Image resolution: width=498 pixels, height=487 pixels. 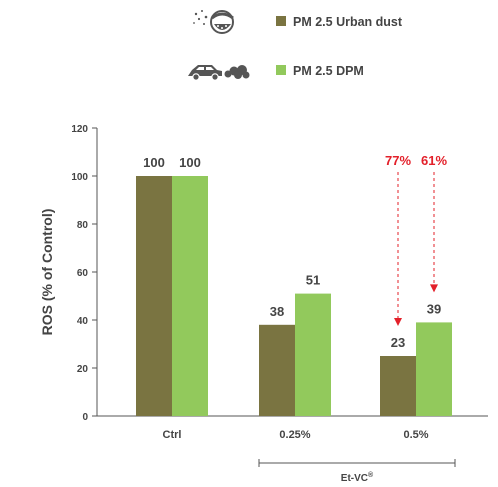 I want to click on y-tick-label: 0, so click(x=85, y=417).